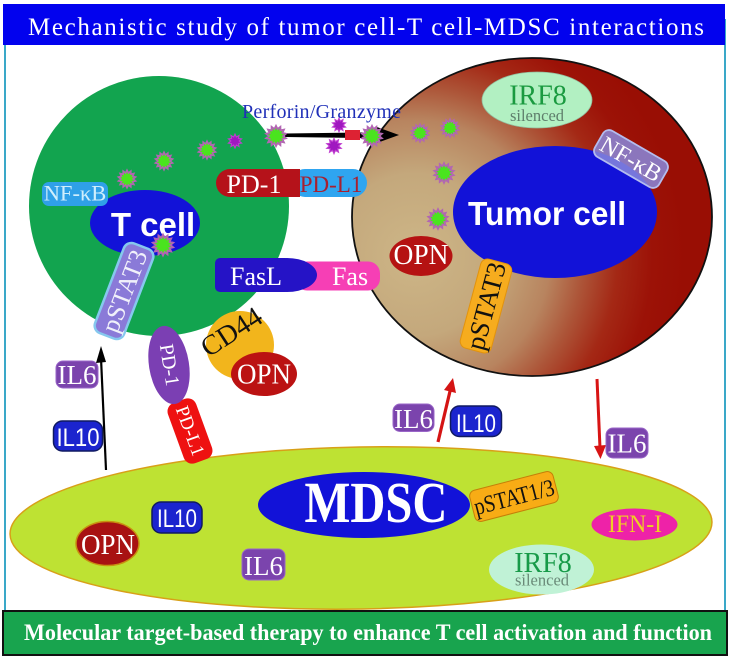  What do you see at coordinates (256, 276) in the screenshot?
I see `svg-text: FasL` at bounding box center [256, 276].